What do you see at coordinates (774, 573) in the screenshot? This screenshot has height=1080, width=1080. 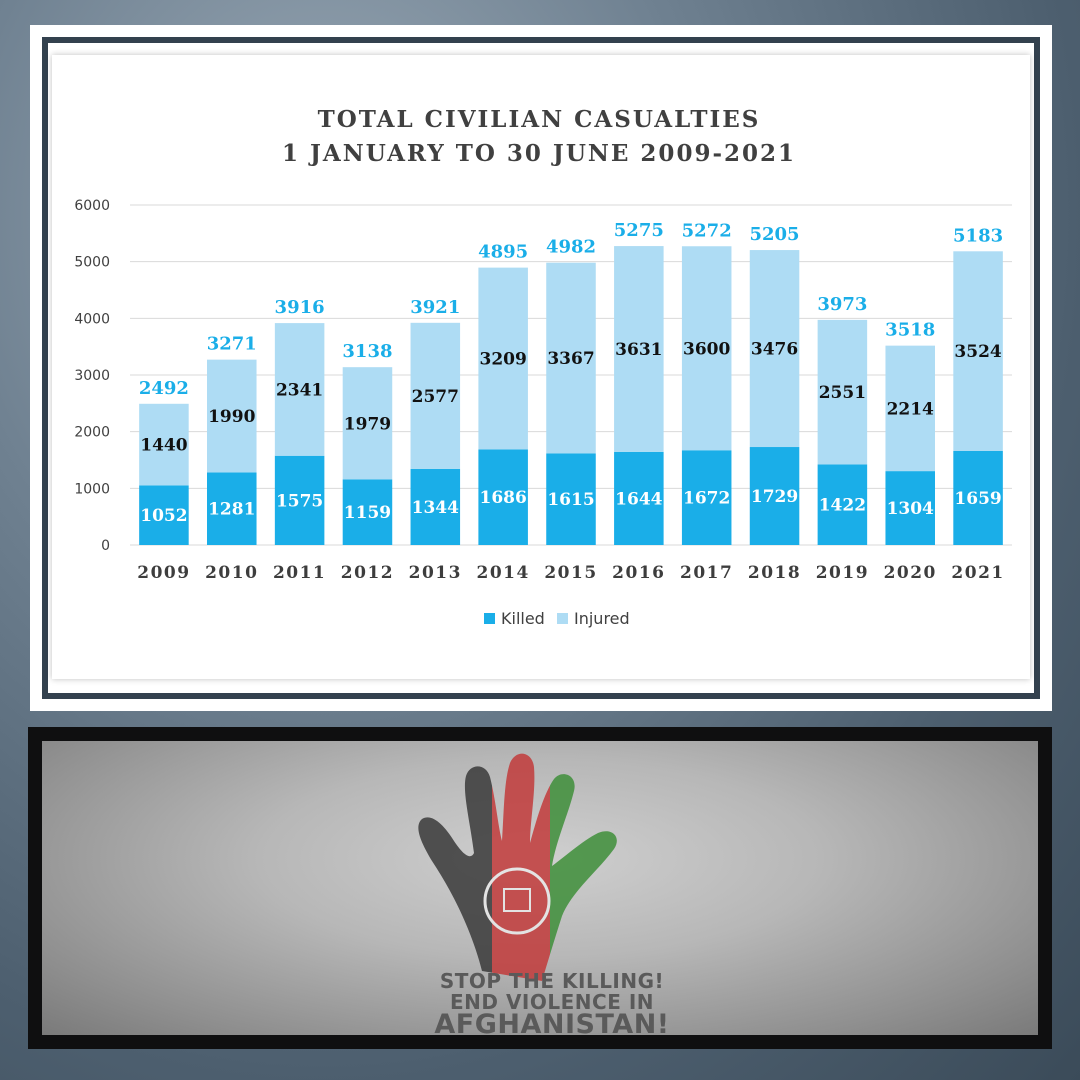 I see `x-tick-label: 2018` at bounding box center [774, 573].